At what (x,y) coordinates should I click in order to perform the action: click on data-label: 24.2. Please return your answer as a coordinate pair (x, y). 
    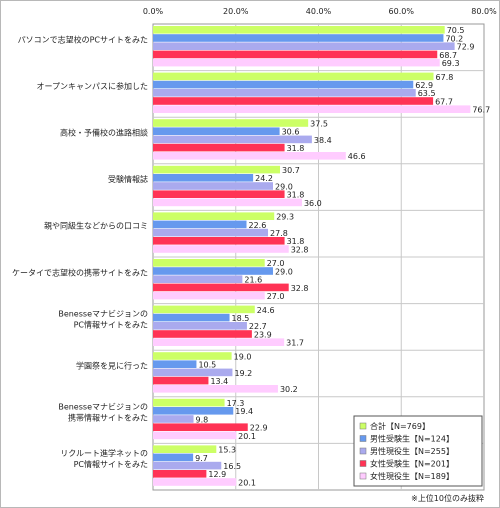
    Looking at the image, I should click on (264, 178).